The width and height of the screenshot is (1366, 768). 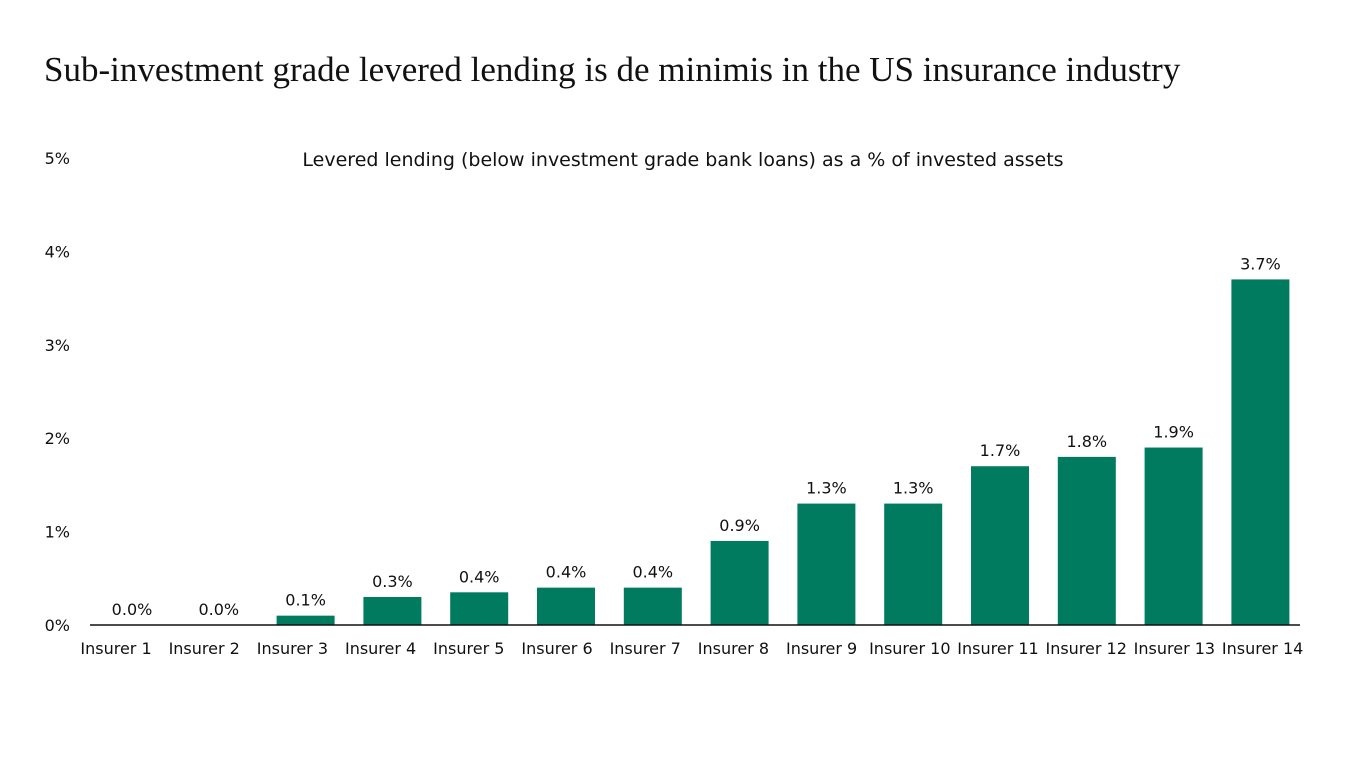 What do you see at coordinates (645, 648) in the screenshot?
I see `x-tick-label: Insurer 7` at bounding box center [645, 648].